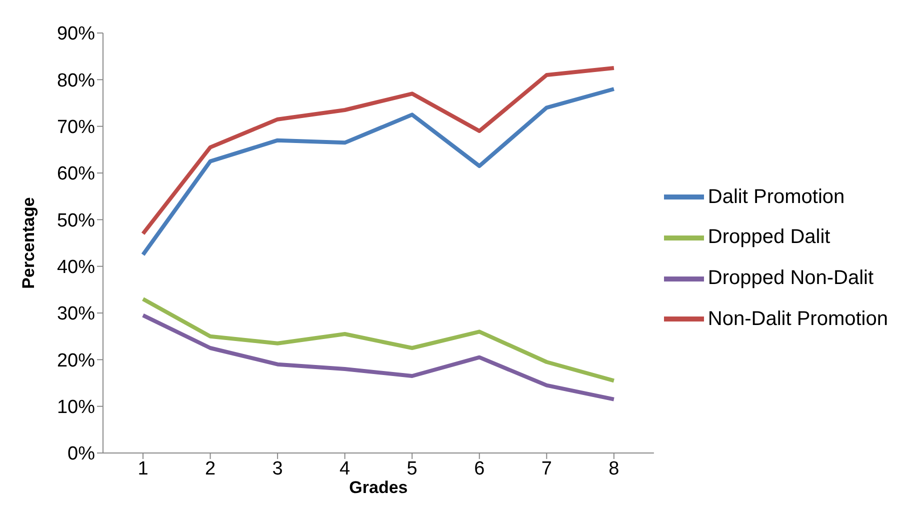 This screenshot has height=516, width=920. Describe the element at coordinates (76, 407) in the screenshot. I see `y-tick-label: 10%` at that location.